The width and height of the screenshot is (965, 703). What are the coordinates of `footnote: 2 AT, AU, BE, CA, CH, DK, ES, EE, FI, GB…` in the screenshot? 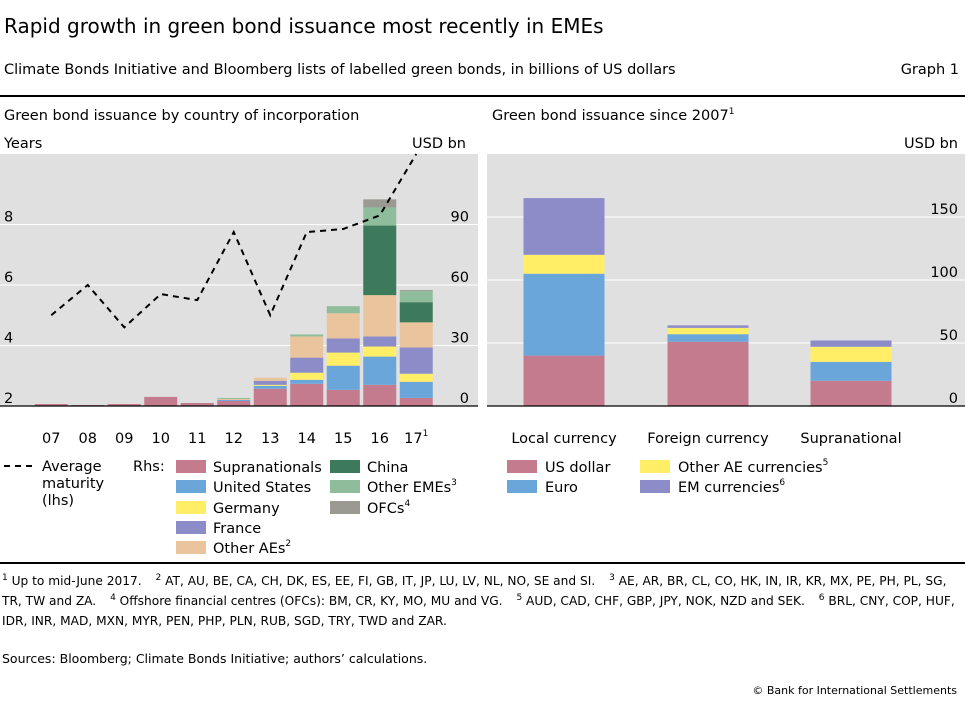 It's located at (375, 580).